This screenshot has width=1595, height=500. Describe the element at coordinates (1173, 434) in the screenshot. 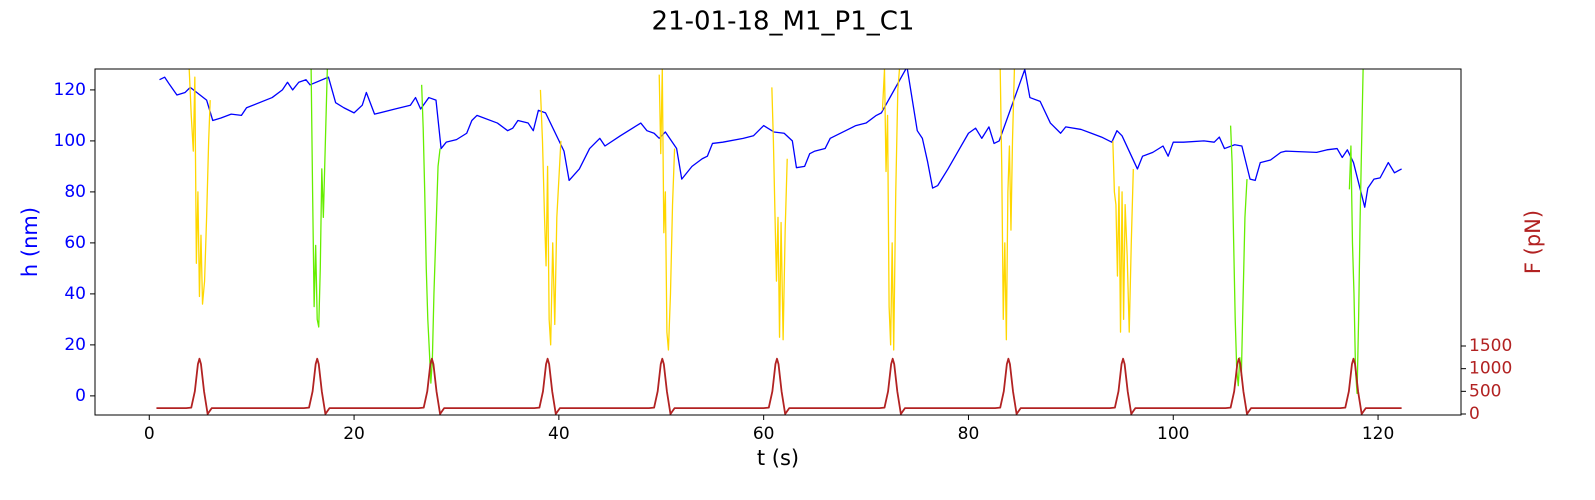

I see `x-tick-label: 100` at that location.